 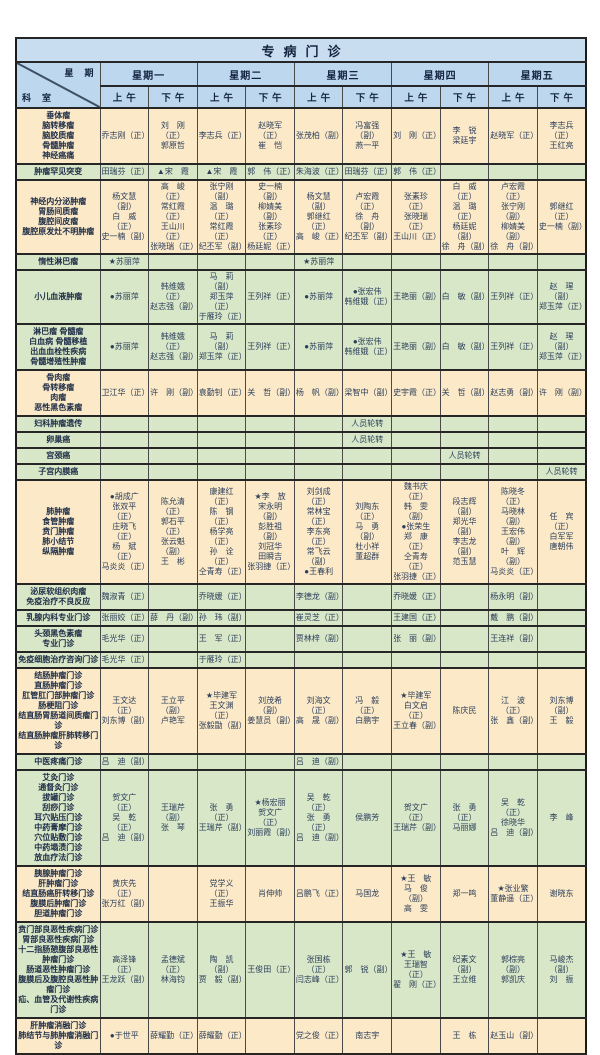 What do you see at coordinates (343, 74) in the screenshot?
I see `day-header-3: 星期三` at bounding box center [343, 74].